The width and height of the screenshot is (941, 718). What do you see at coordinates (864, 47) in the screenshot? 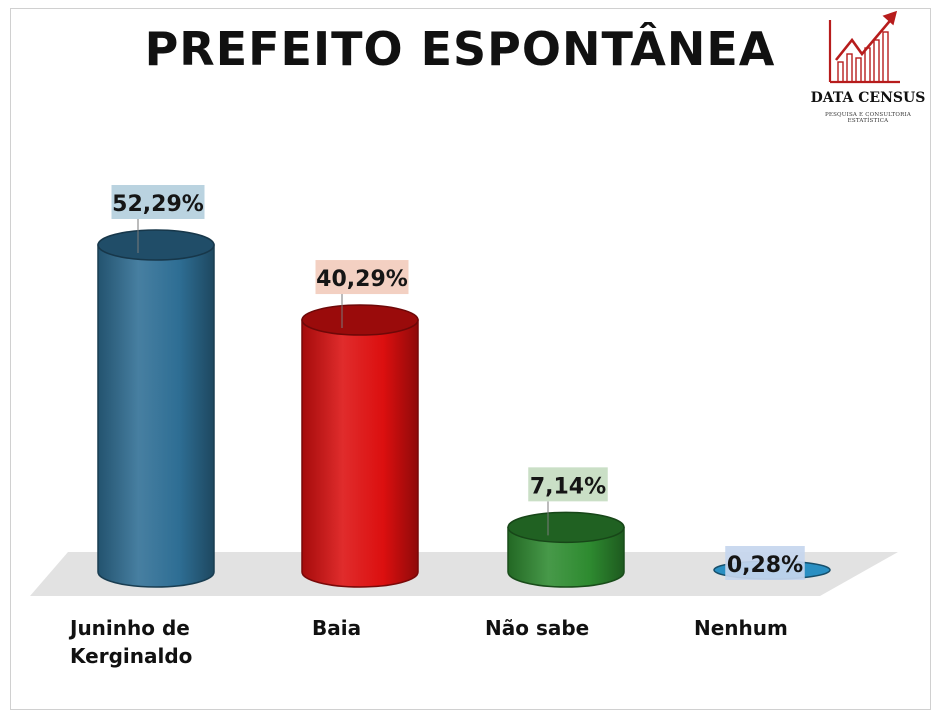
I see `bar-growth-arrow-icon` at bounding box center [864, 47].